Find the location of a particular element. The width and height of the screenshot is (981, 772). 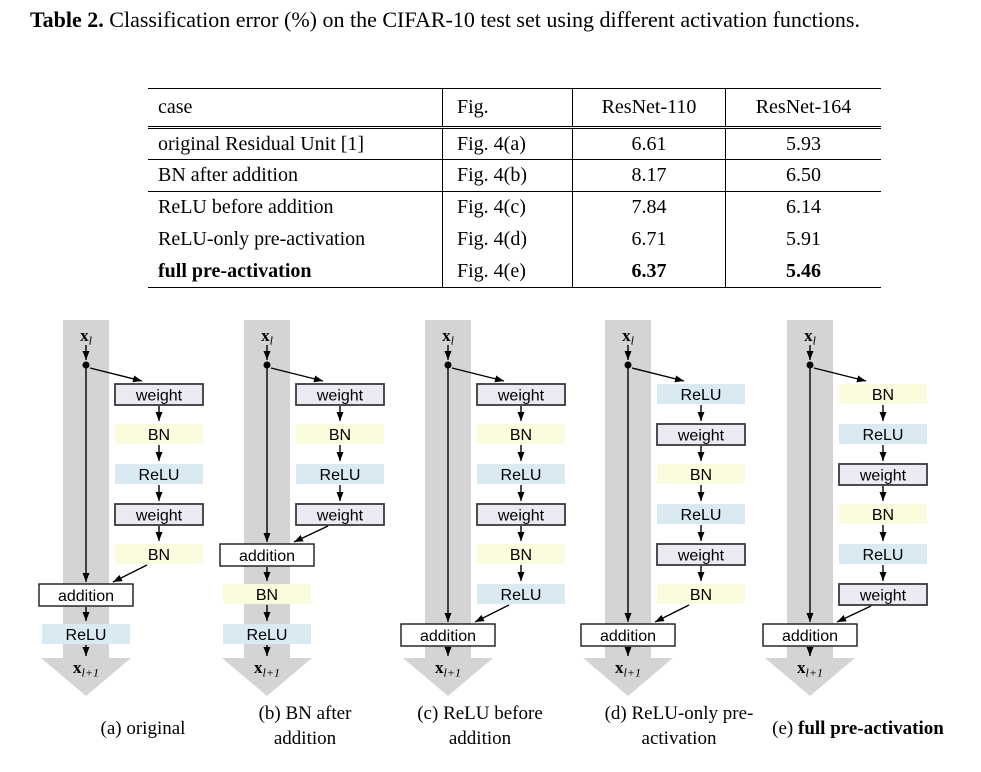

table-cell-resnet164: 5.91 is located at coordinates (803, 239).